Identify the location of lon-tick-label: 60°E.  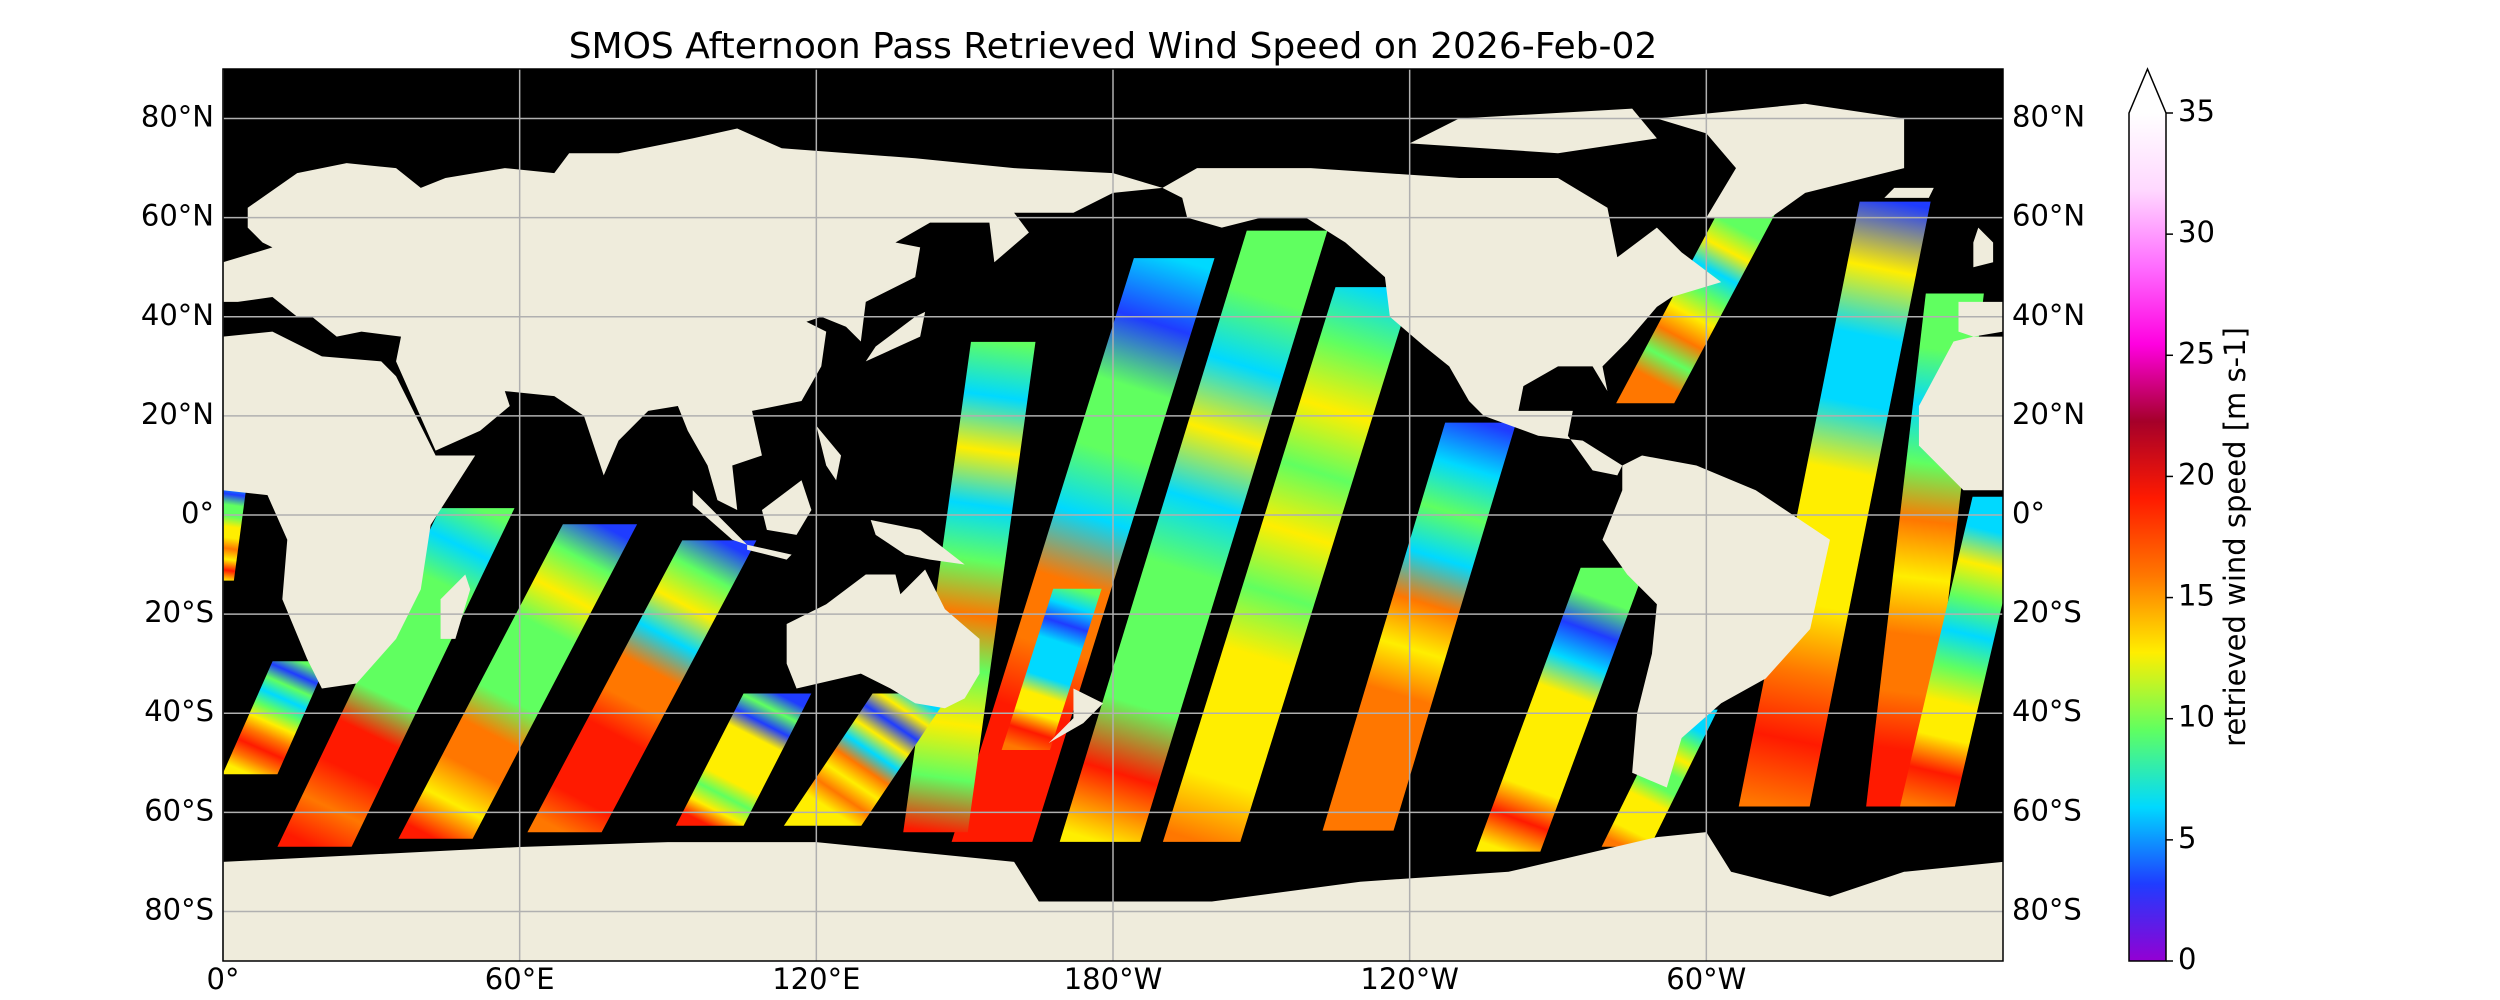
(520, 979).